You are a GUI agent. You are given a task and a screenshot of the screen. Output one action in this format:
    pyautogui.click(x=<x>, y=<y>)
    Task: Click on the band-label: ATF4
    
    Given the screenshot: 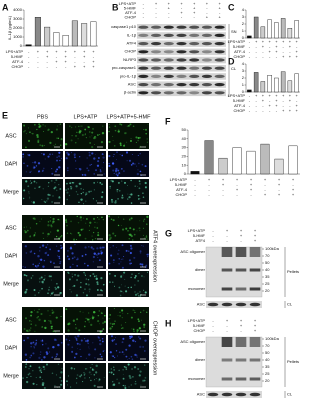 What is the action you would take?
    pyautogui.click(x=132, y=42)
    